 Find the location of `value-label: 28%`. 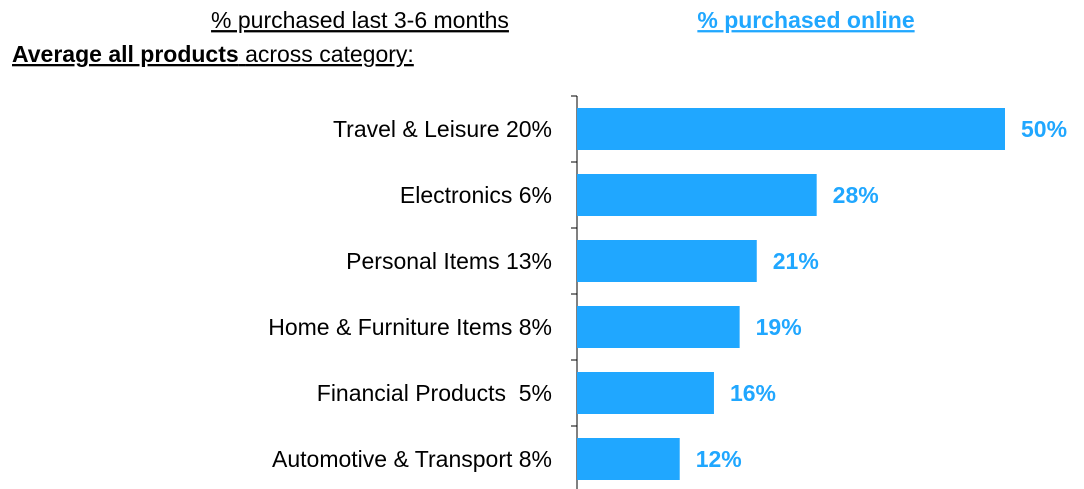

value-label: 28% is located at coordinates (856, 195).